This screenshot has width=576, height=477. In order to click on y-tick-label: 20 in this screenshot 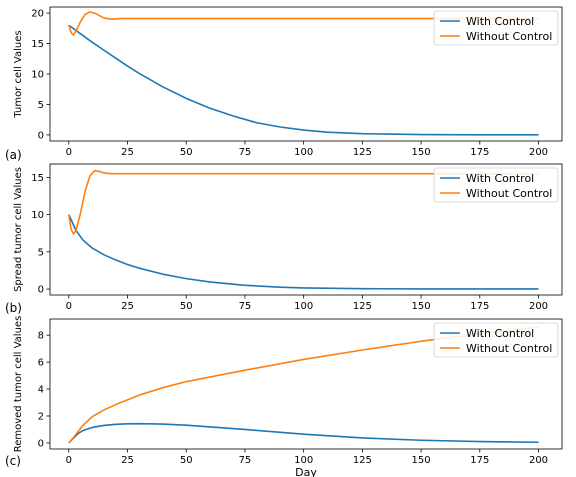, I will do `click(37, 14)`.